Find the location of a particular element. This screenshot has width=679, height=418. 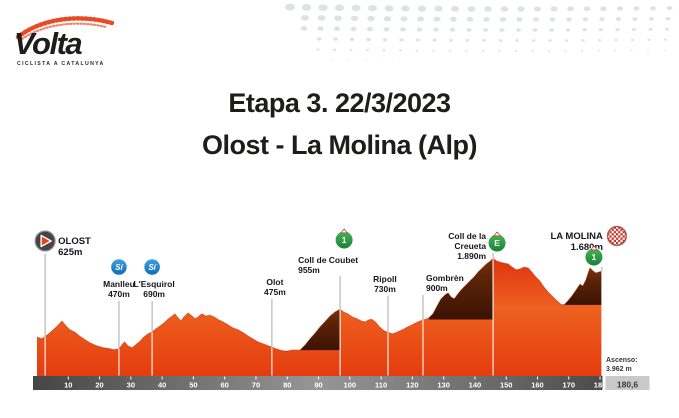

svg-text: 1.890m is located at coordinates (471, 256).